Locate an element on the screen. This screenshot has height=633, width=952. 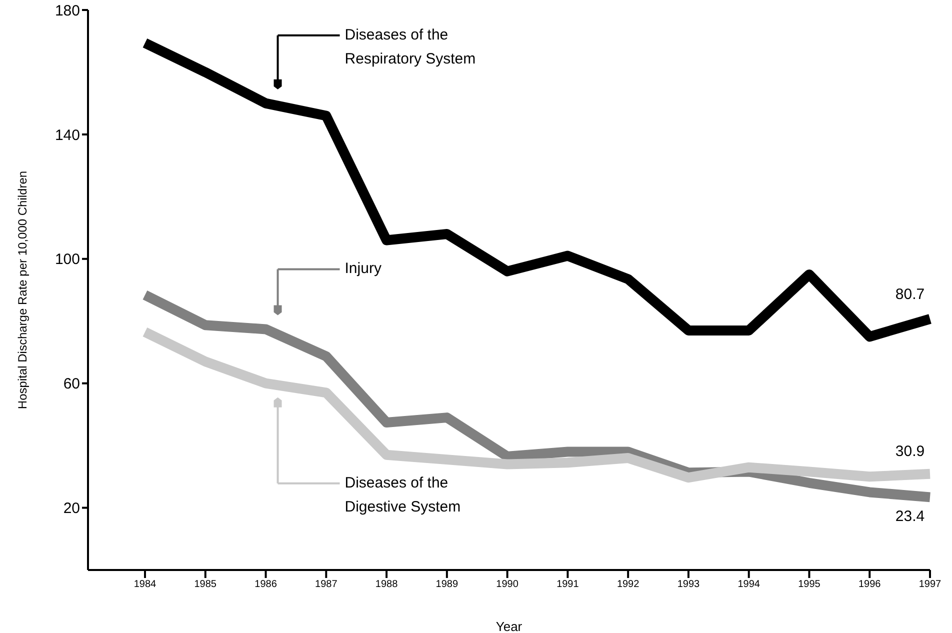
data-label: 23.4 is located at coordinates (910, 517).